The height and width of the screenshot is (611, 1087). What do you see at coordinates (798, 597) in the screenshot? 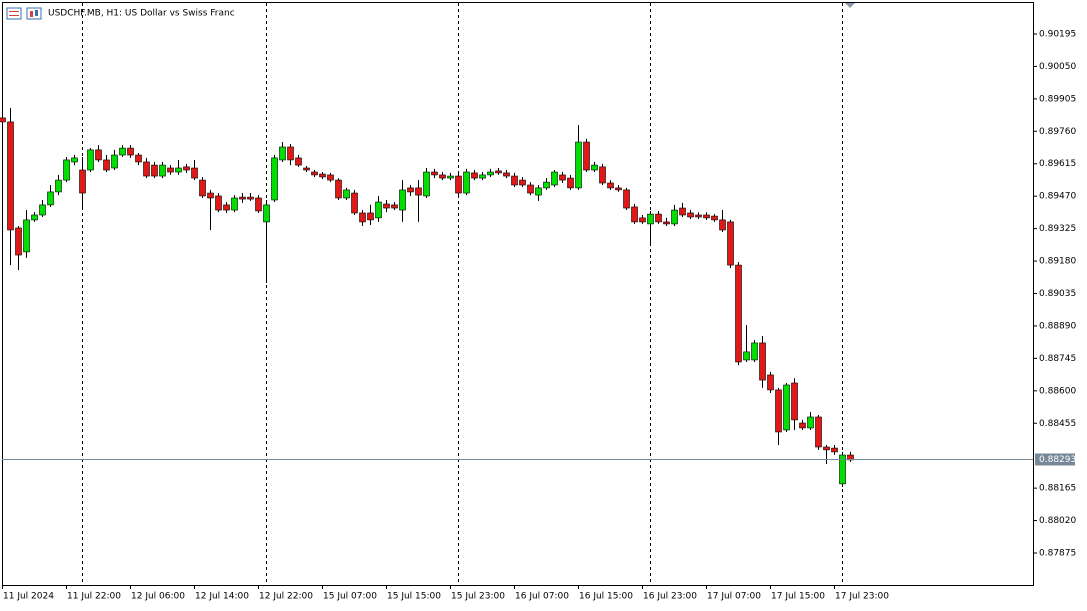
I see `x-tick-label: 17 Jul 15:00` at bounding box center [798, 597].